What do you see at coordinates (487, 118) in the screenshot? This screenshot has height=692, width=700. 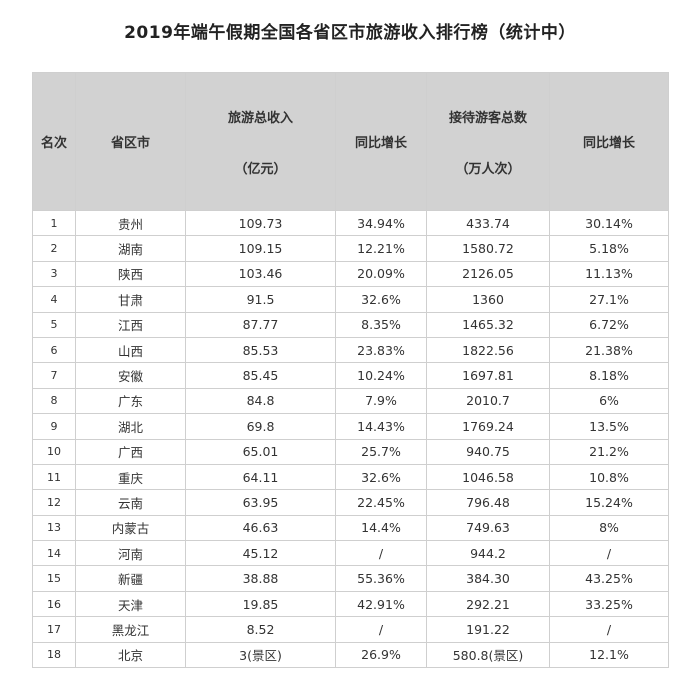 I see `header-visitors-label: 接待游客总数` at bounding box center [487, 118].